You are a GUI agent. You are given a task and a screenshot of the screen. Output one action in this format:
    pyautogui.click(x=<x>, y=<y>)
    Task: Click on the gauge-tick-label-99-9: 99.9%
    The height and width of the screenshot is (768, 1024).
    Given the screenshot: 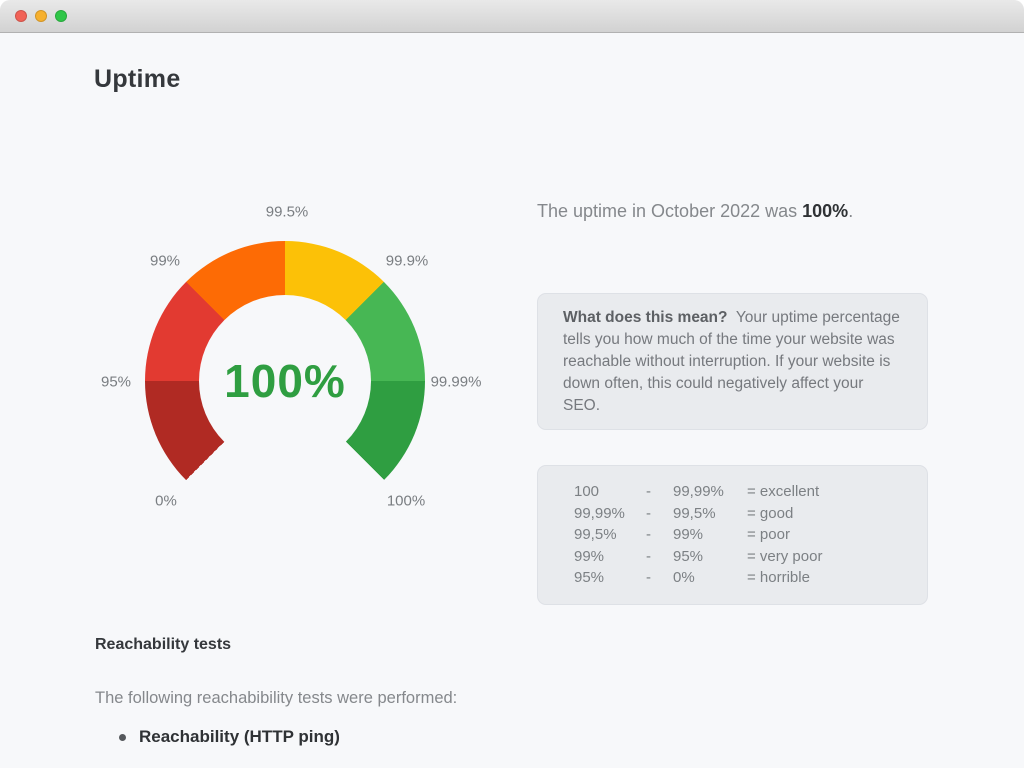 What is the action you would take?
    pyautogui.click(x=407, y=261)
    